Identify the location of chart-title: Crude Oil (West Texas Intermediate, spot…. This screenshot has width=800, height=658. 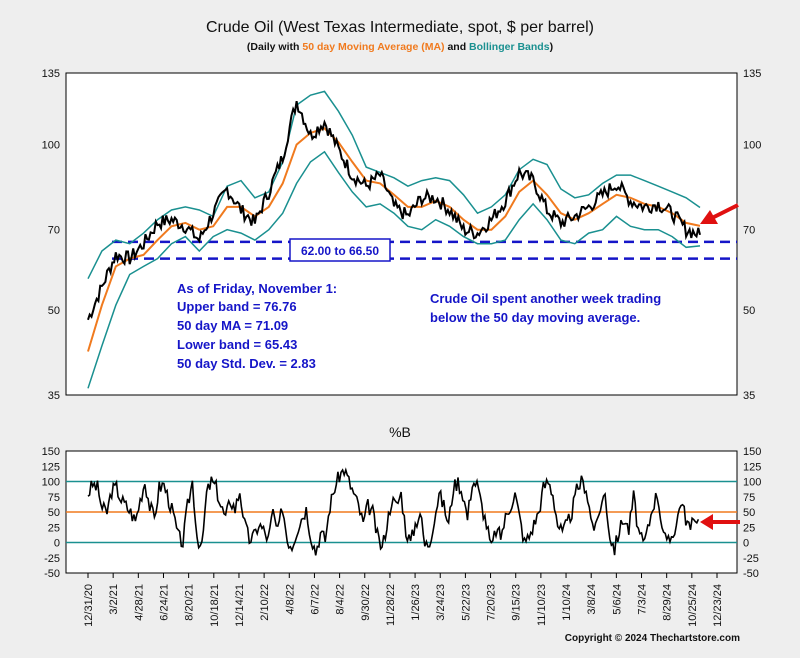
(400, 27).